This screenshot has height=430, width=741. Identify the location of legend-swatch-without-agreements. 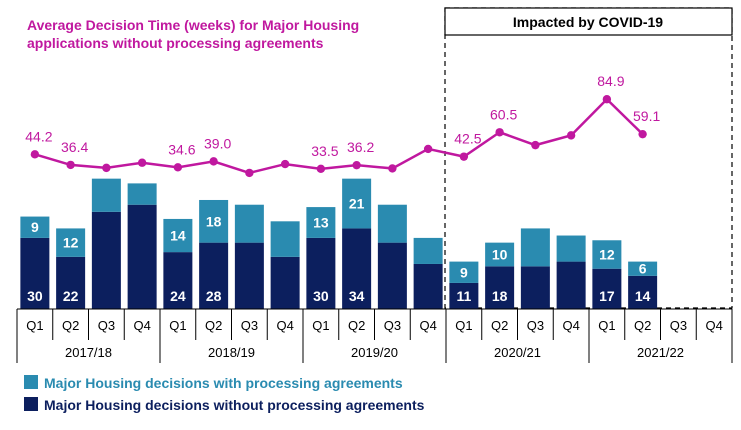
(31, 404).